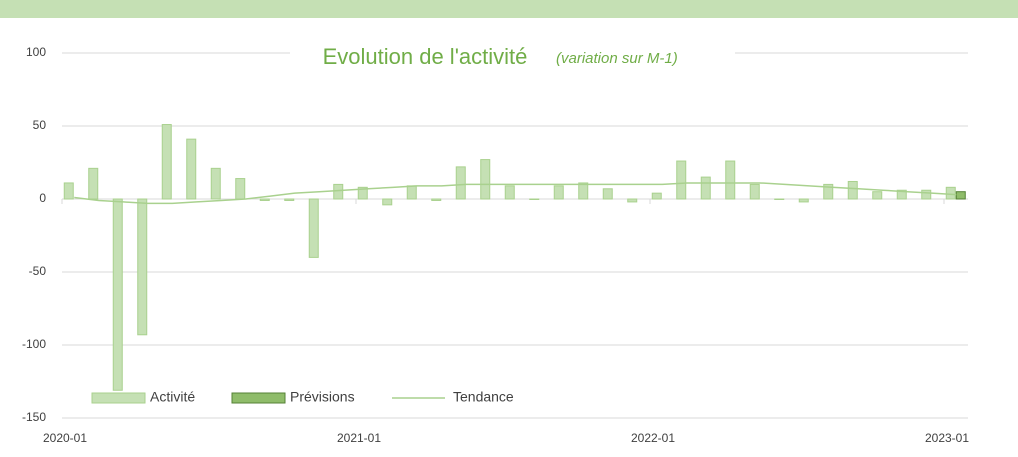 This screenshot has height=457, width=1018. I want to click on legend-label: Tendance, so click(483, 397).